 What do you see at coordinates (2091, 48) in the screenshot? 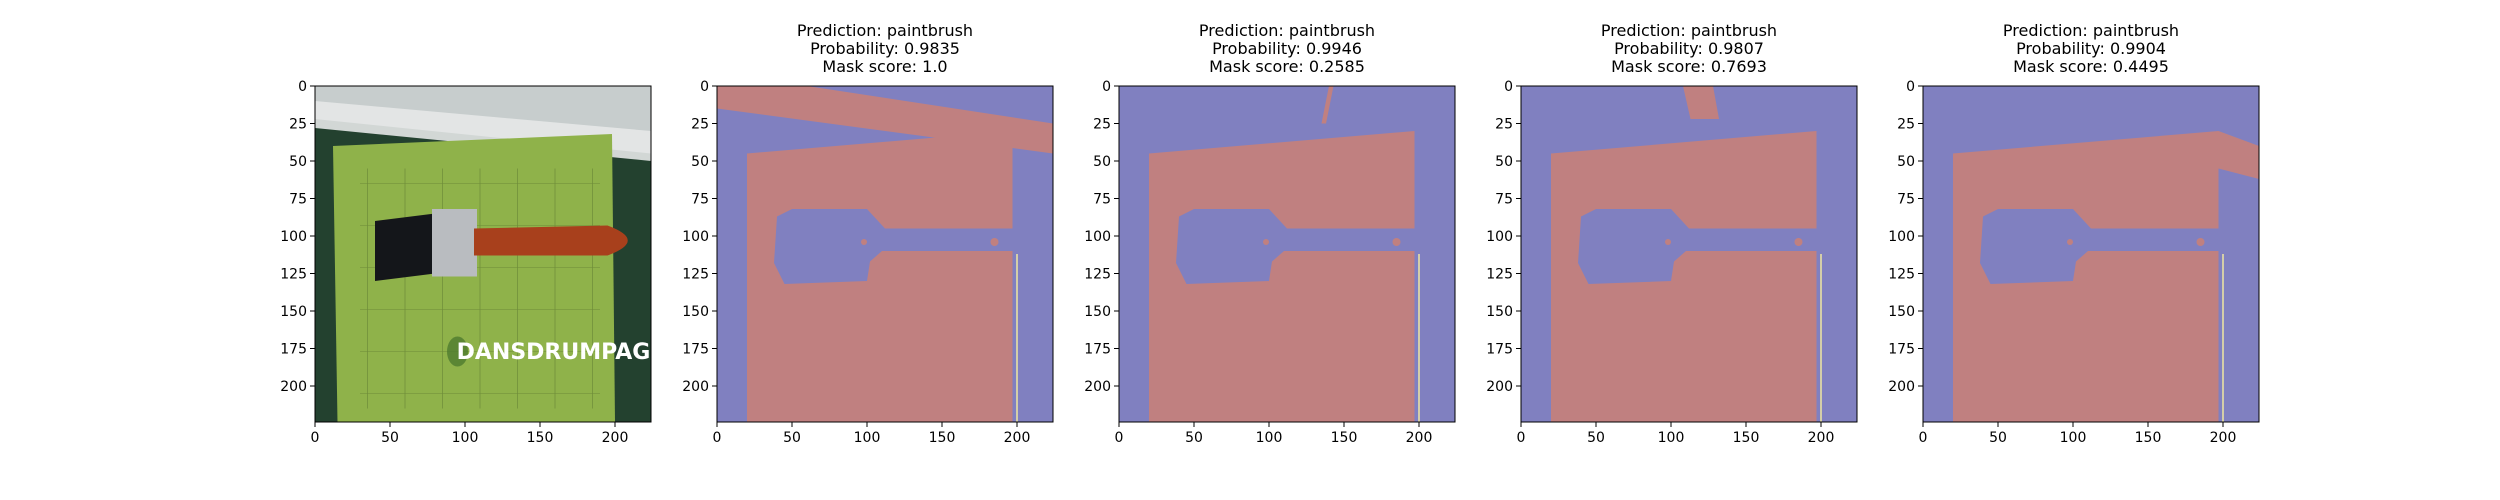
I see `panel-title-line: Probability: 0.9904` at bounding box center [2091, 48].